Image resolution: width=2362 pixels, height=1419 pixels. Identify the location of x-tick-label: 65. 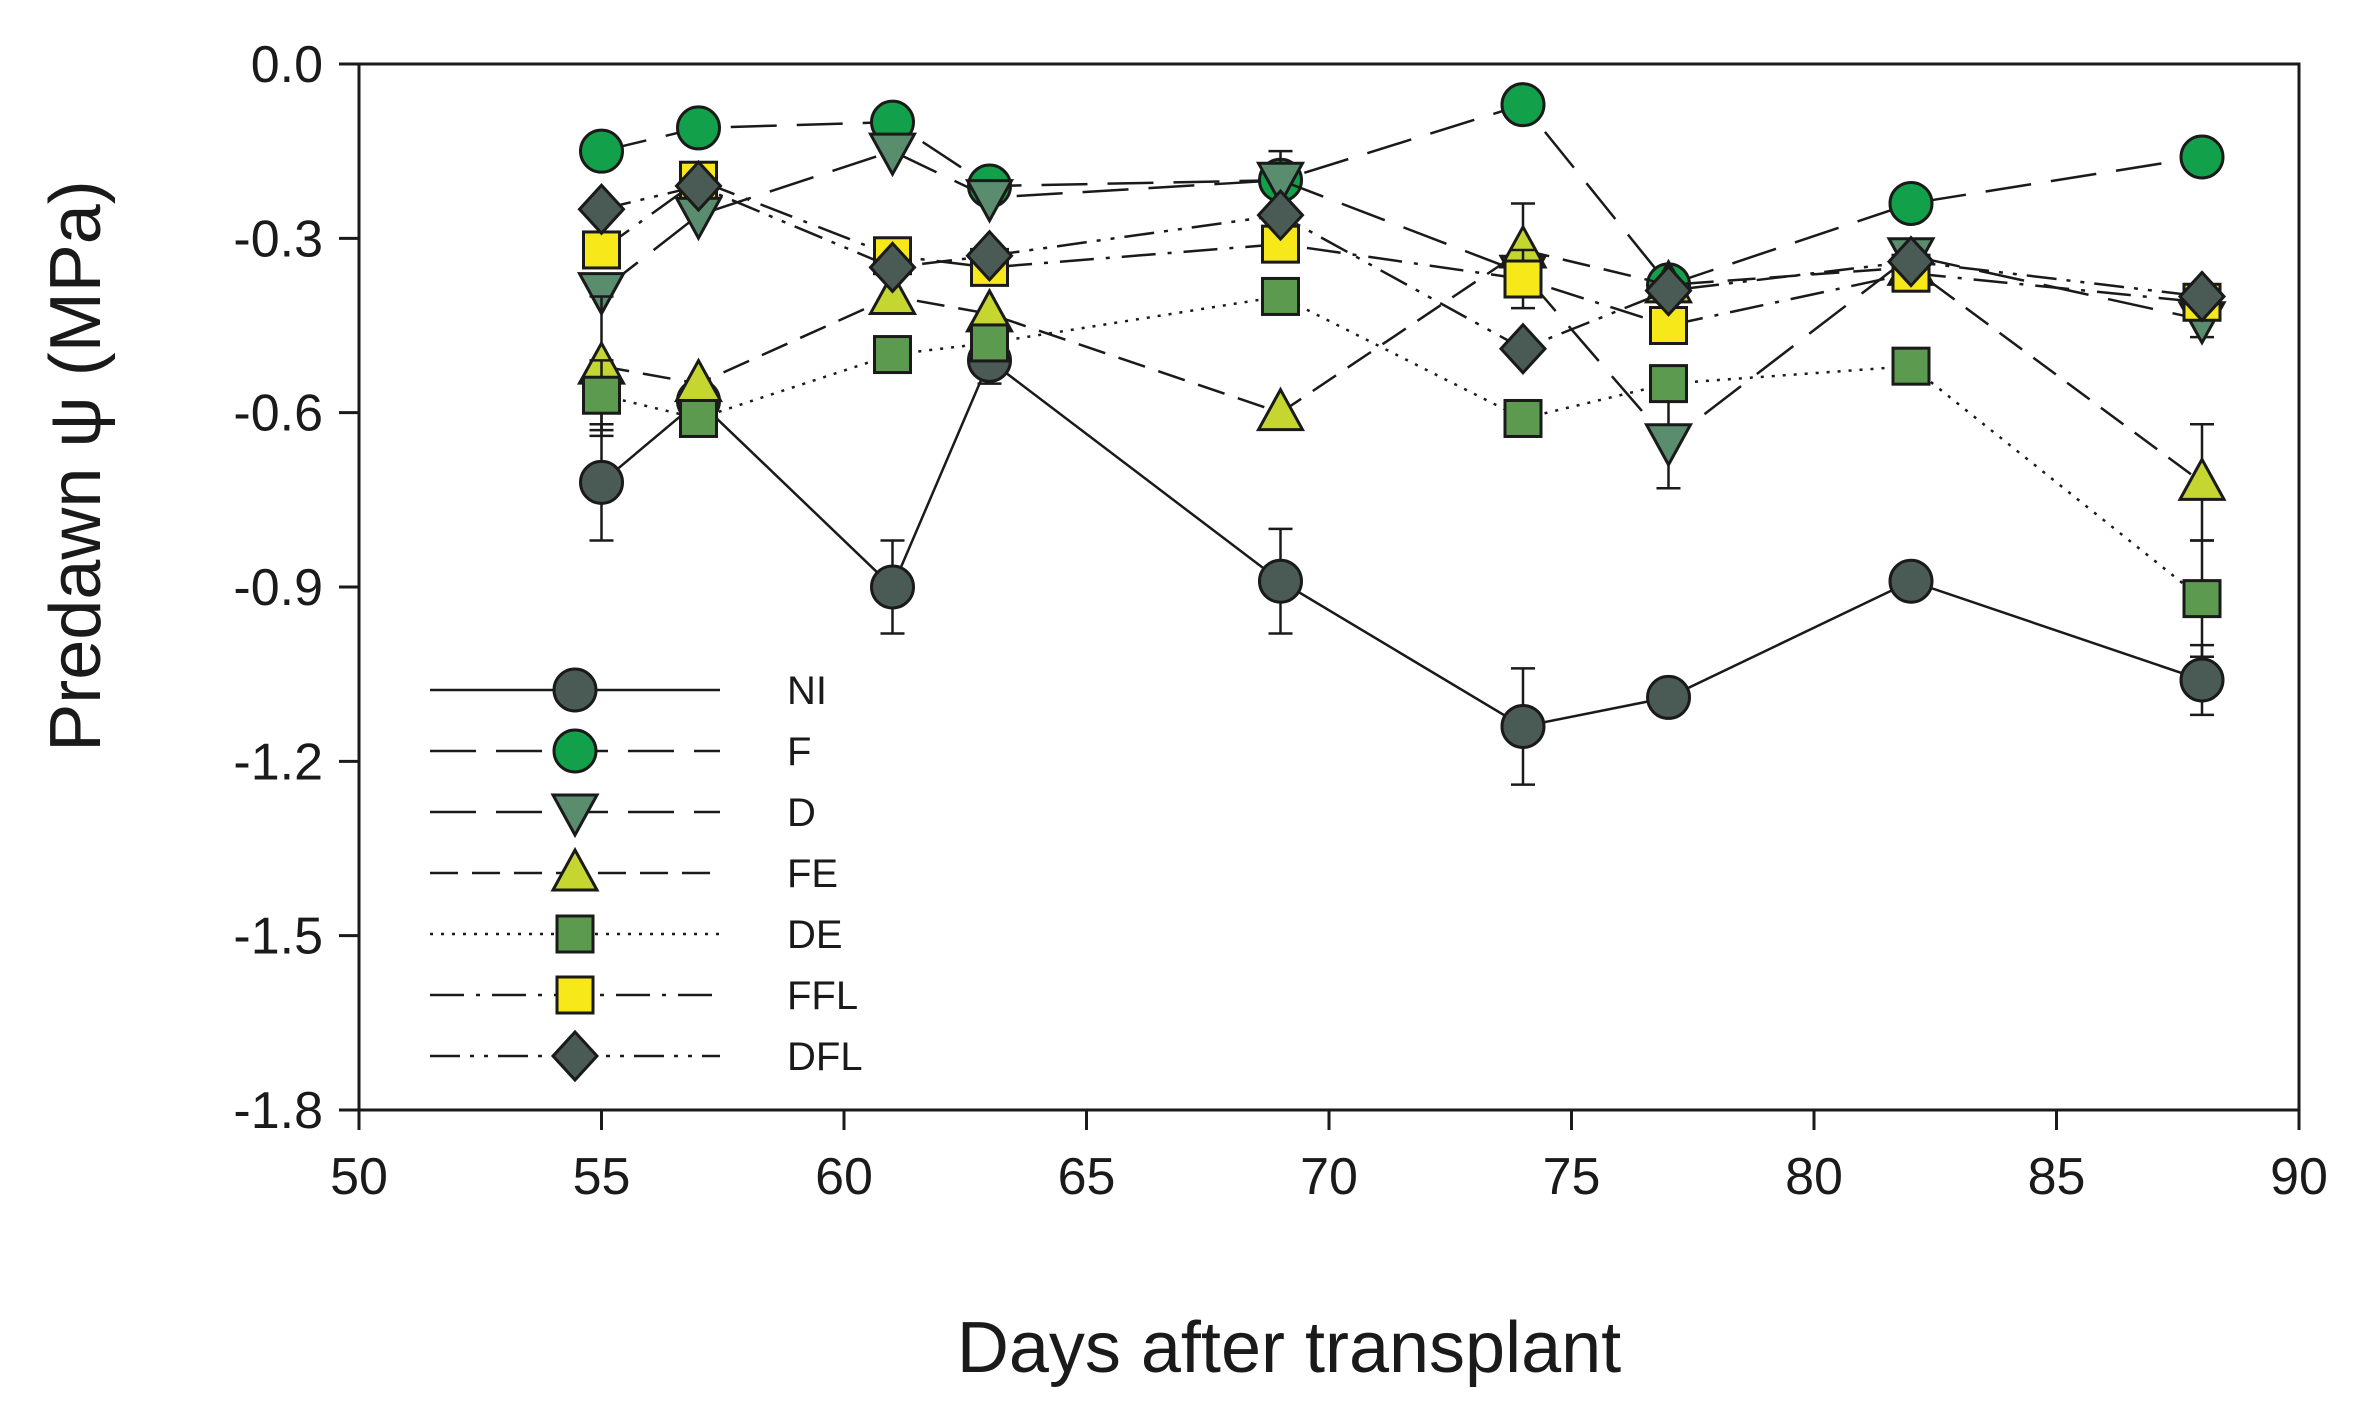
(1087, 1177).